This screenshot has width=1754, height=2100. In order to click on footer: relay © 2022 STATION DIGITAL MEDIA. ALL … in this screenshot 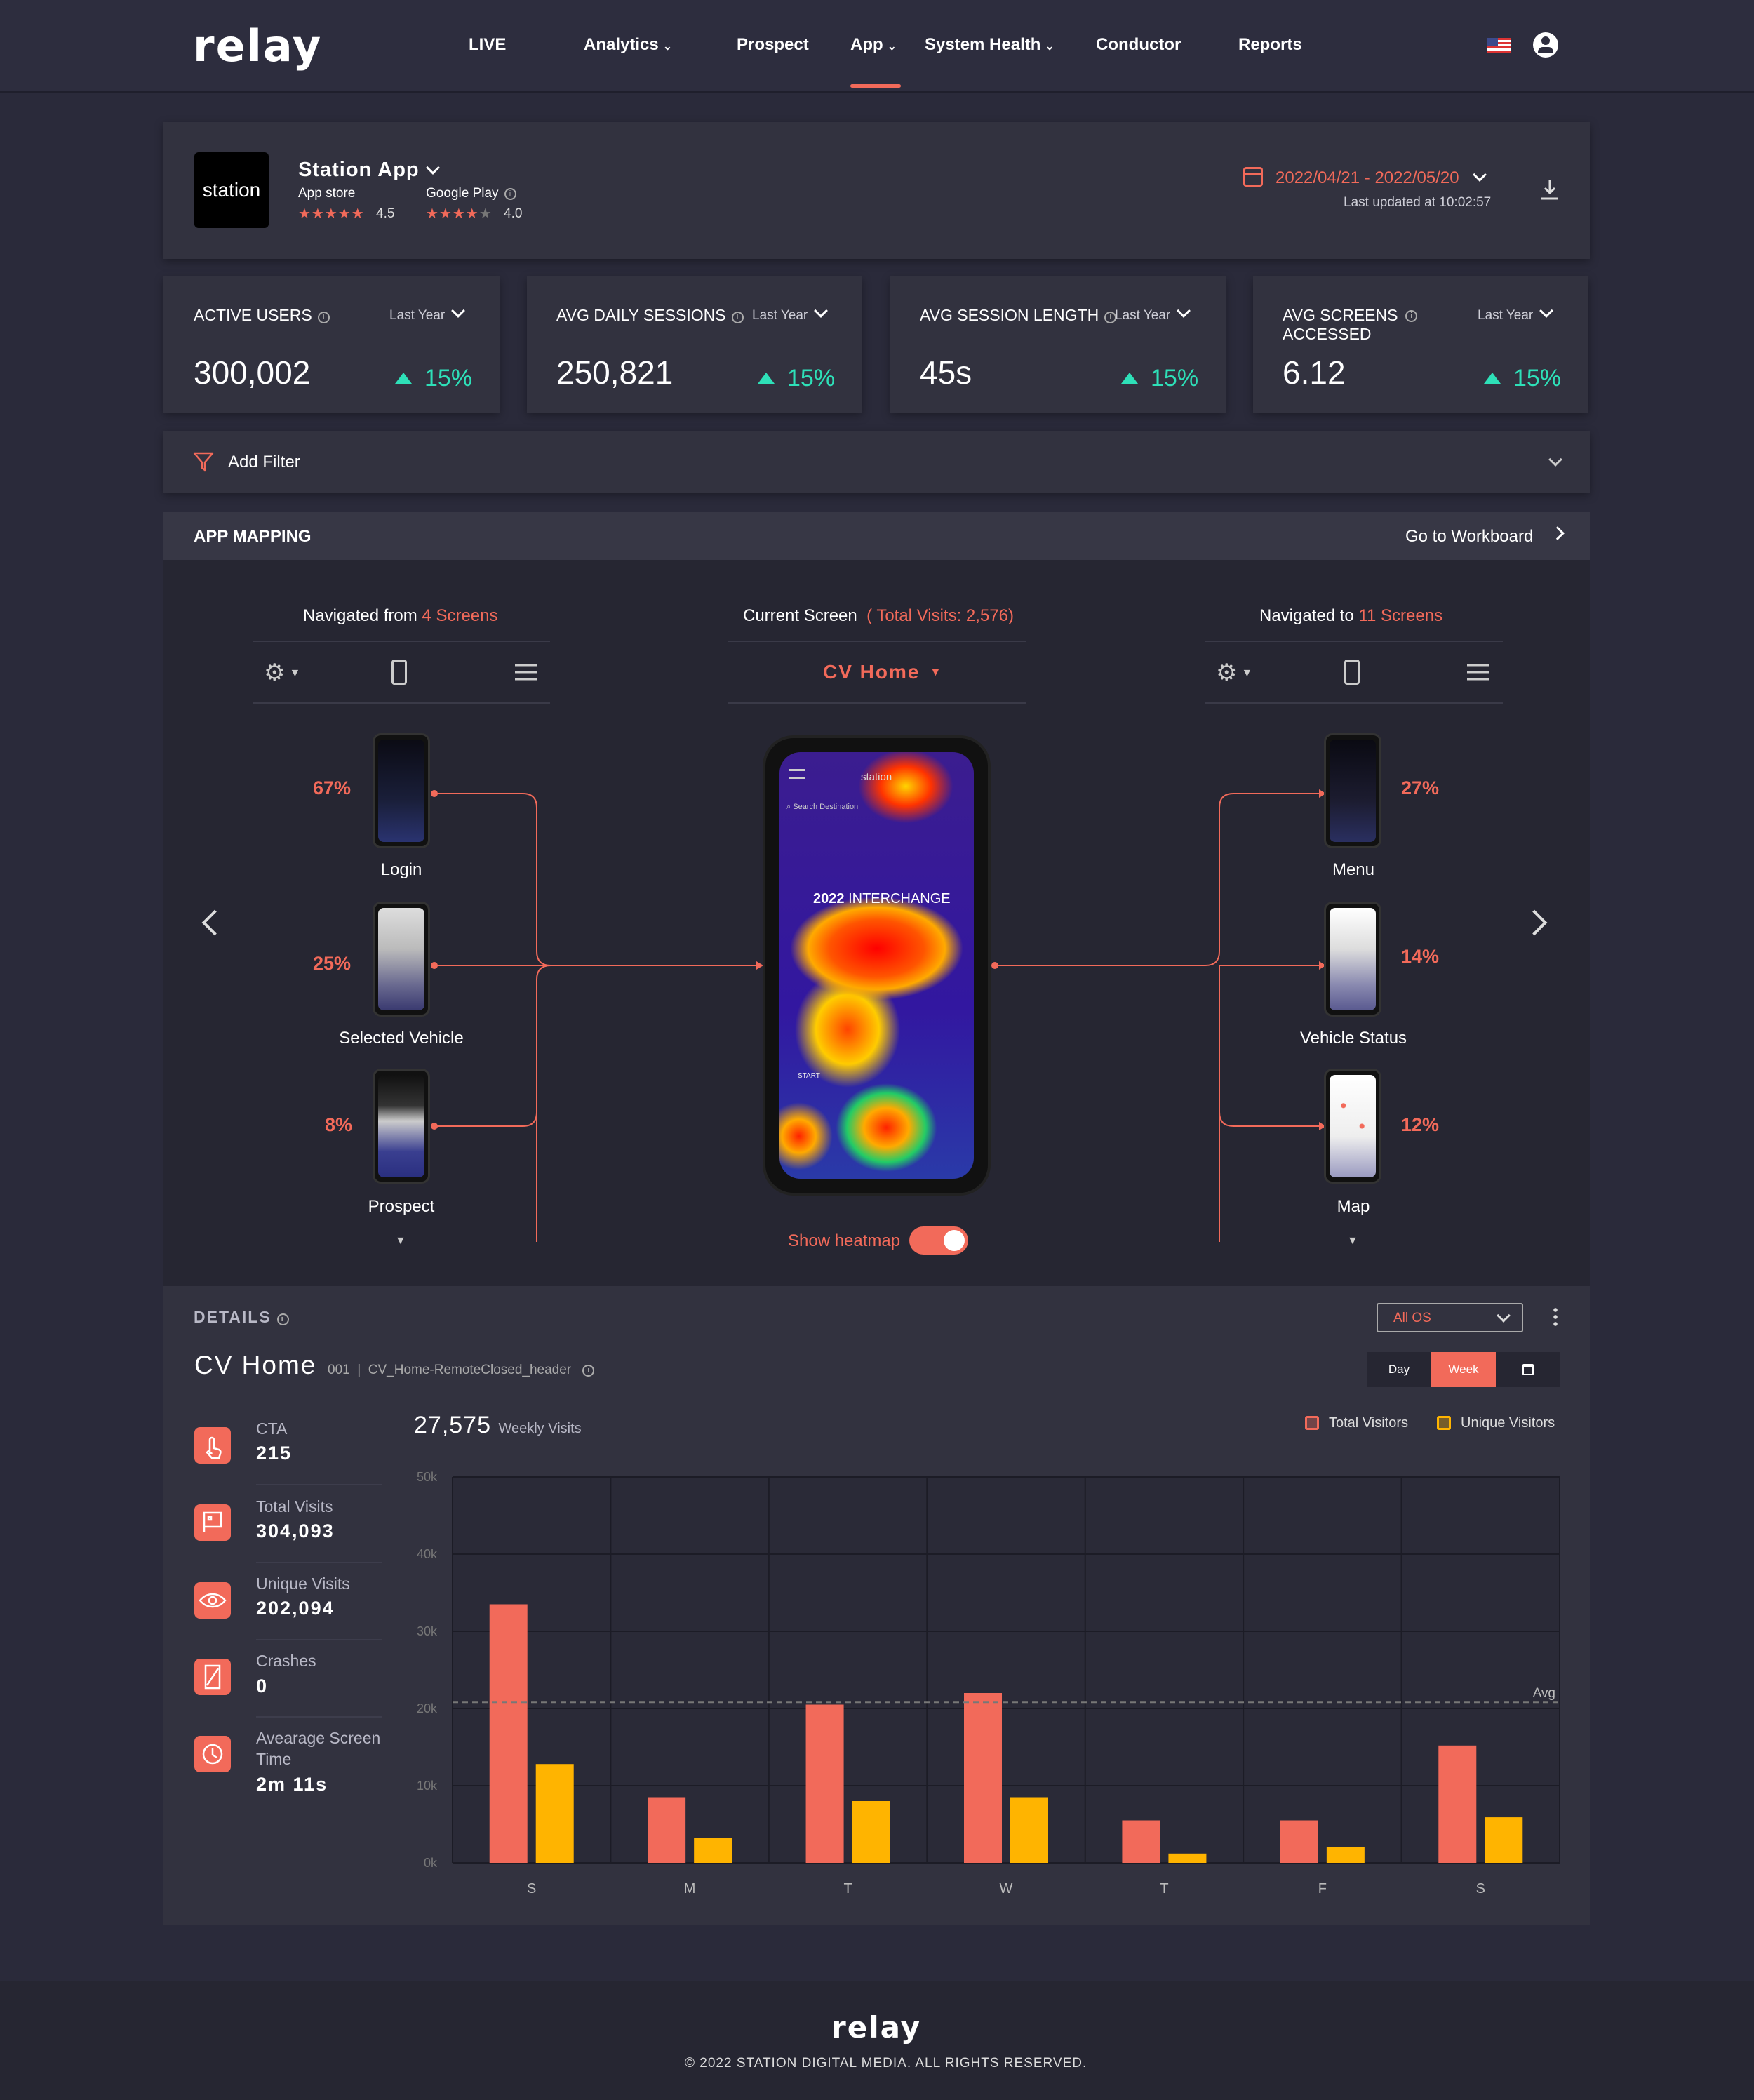, I will do `click(877, 2040)`.